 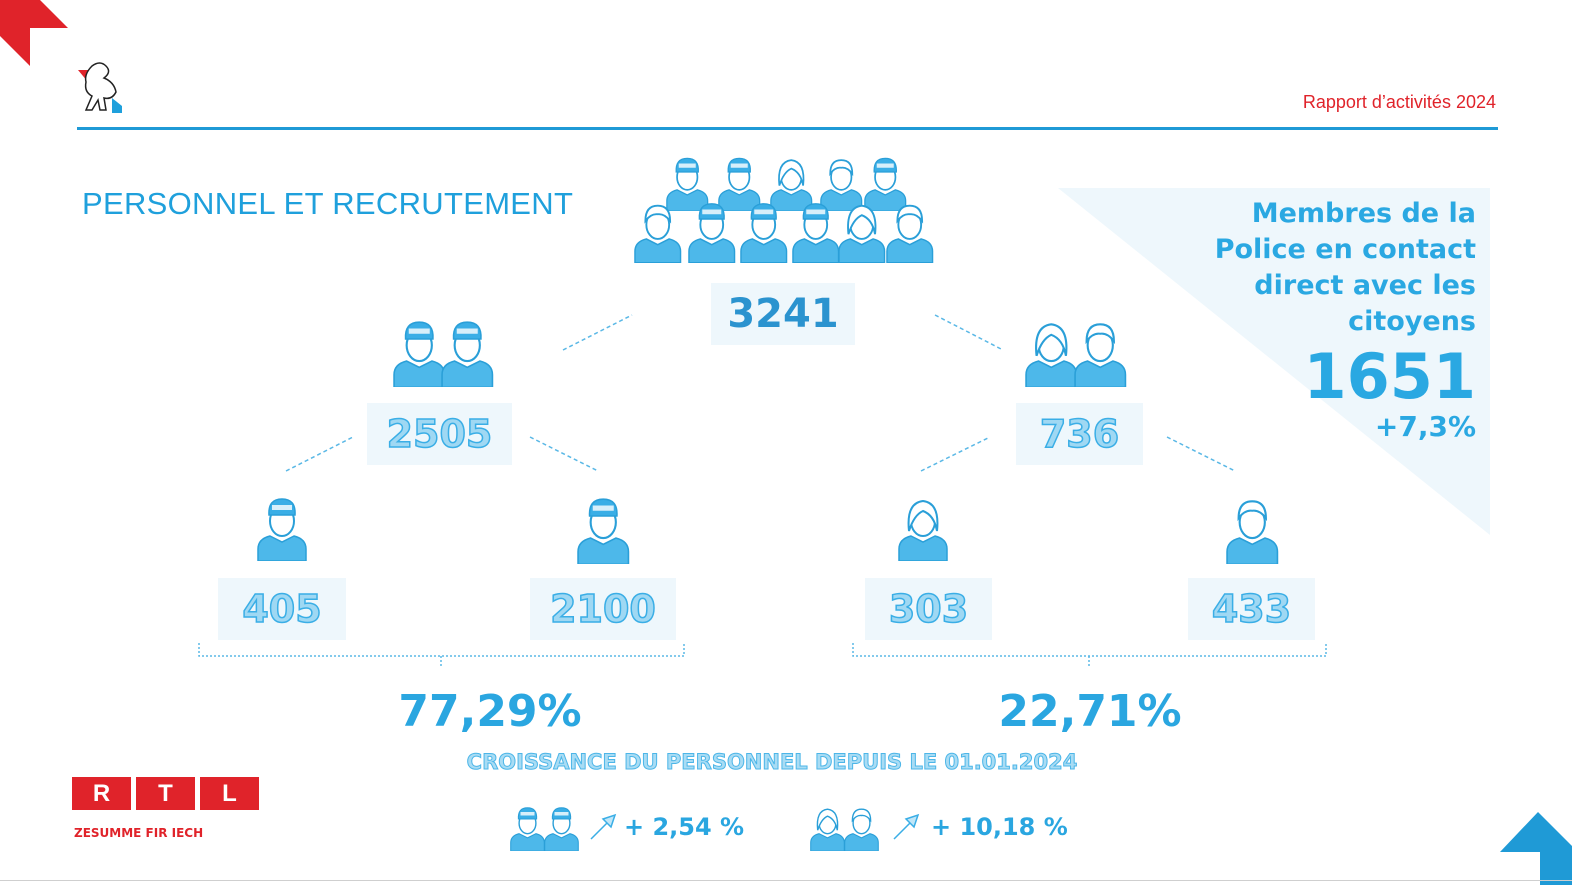 I want to click on red-corner-shape, so click(x=34, y=33).